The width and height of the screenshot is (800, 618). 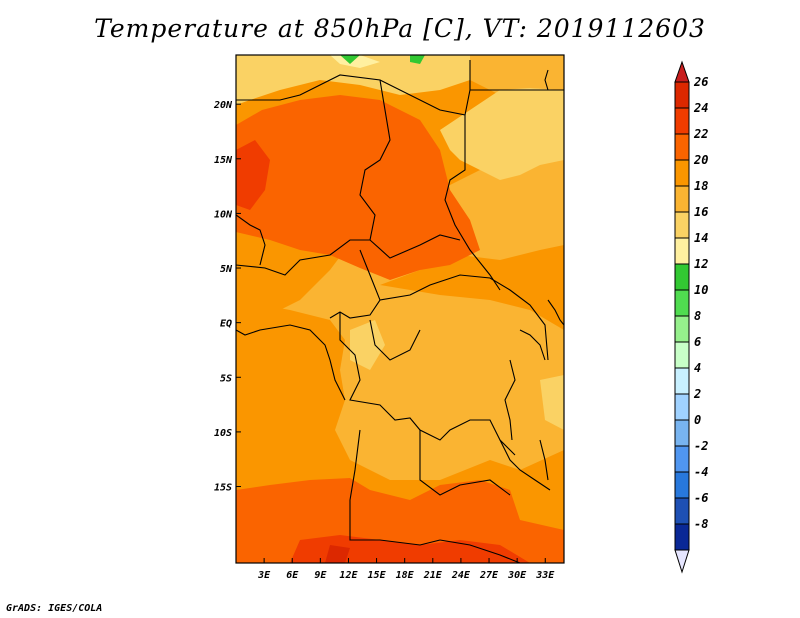 What do you see at coordinates (701, 472) in the screenshot?
I see `colorbar-label: -4` at bounding box center [701, 472].